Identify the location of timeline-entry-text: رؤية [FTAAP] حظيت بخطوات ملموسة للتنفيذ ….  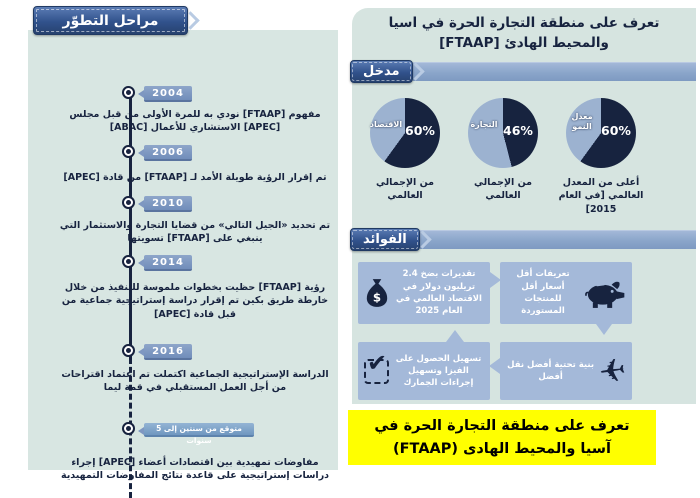
(195, 301).